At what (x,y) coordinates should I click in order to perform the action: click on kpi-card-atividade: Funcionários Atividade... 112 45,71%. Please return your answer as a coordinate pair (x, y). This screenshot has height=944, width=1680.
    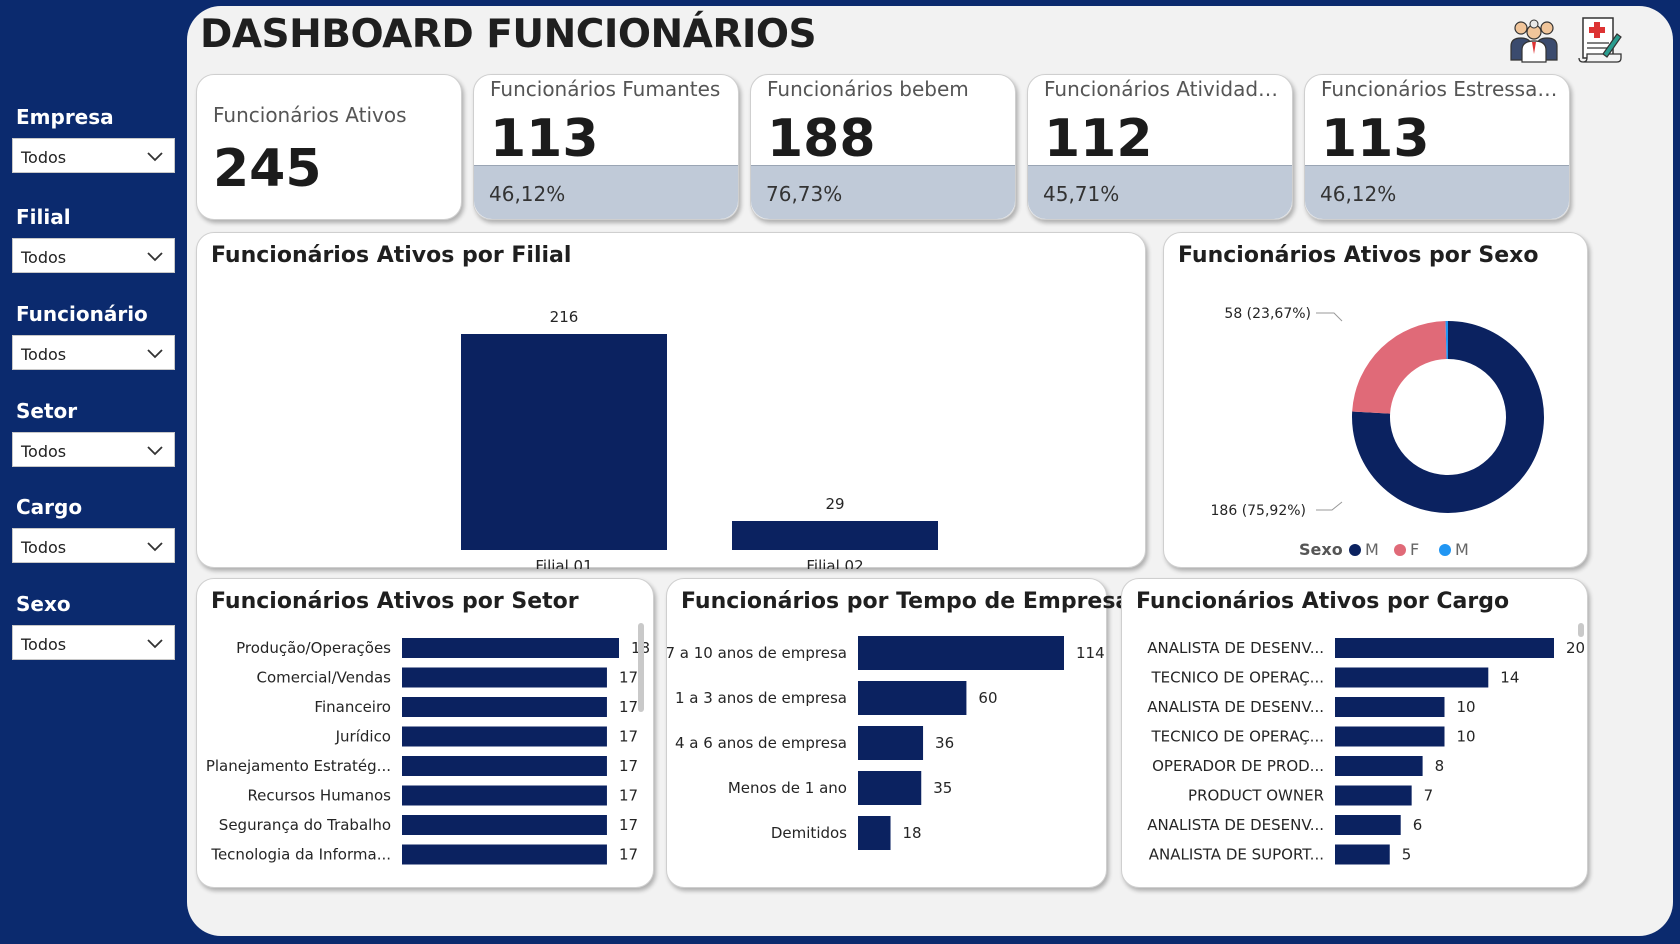
    Looking at the image, I should click on (1160, 147).